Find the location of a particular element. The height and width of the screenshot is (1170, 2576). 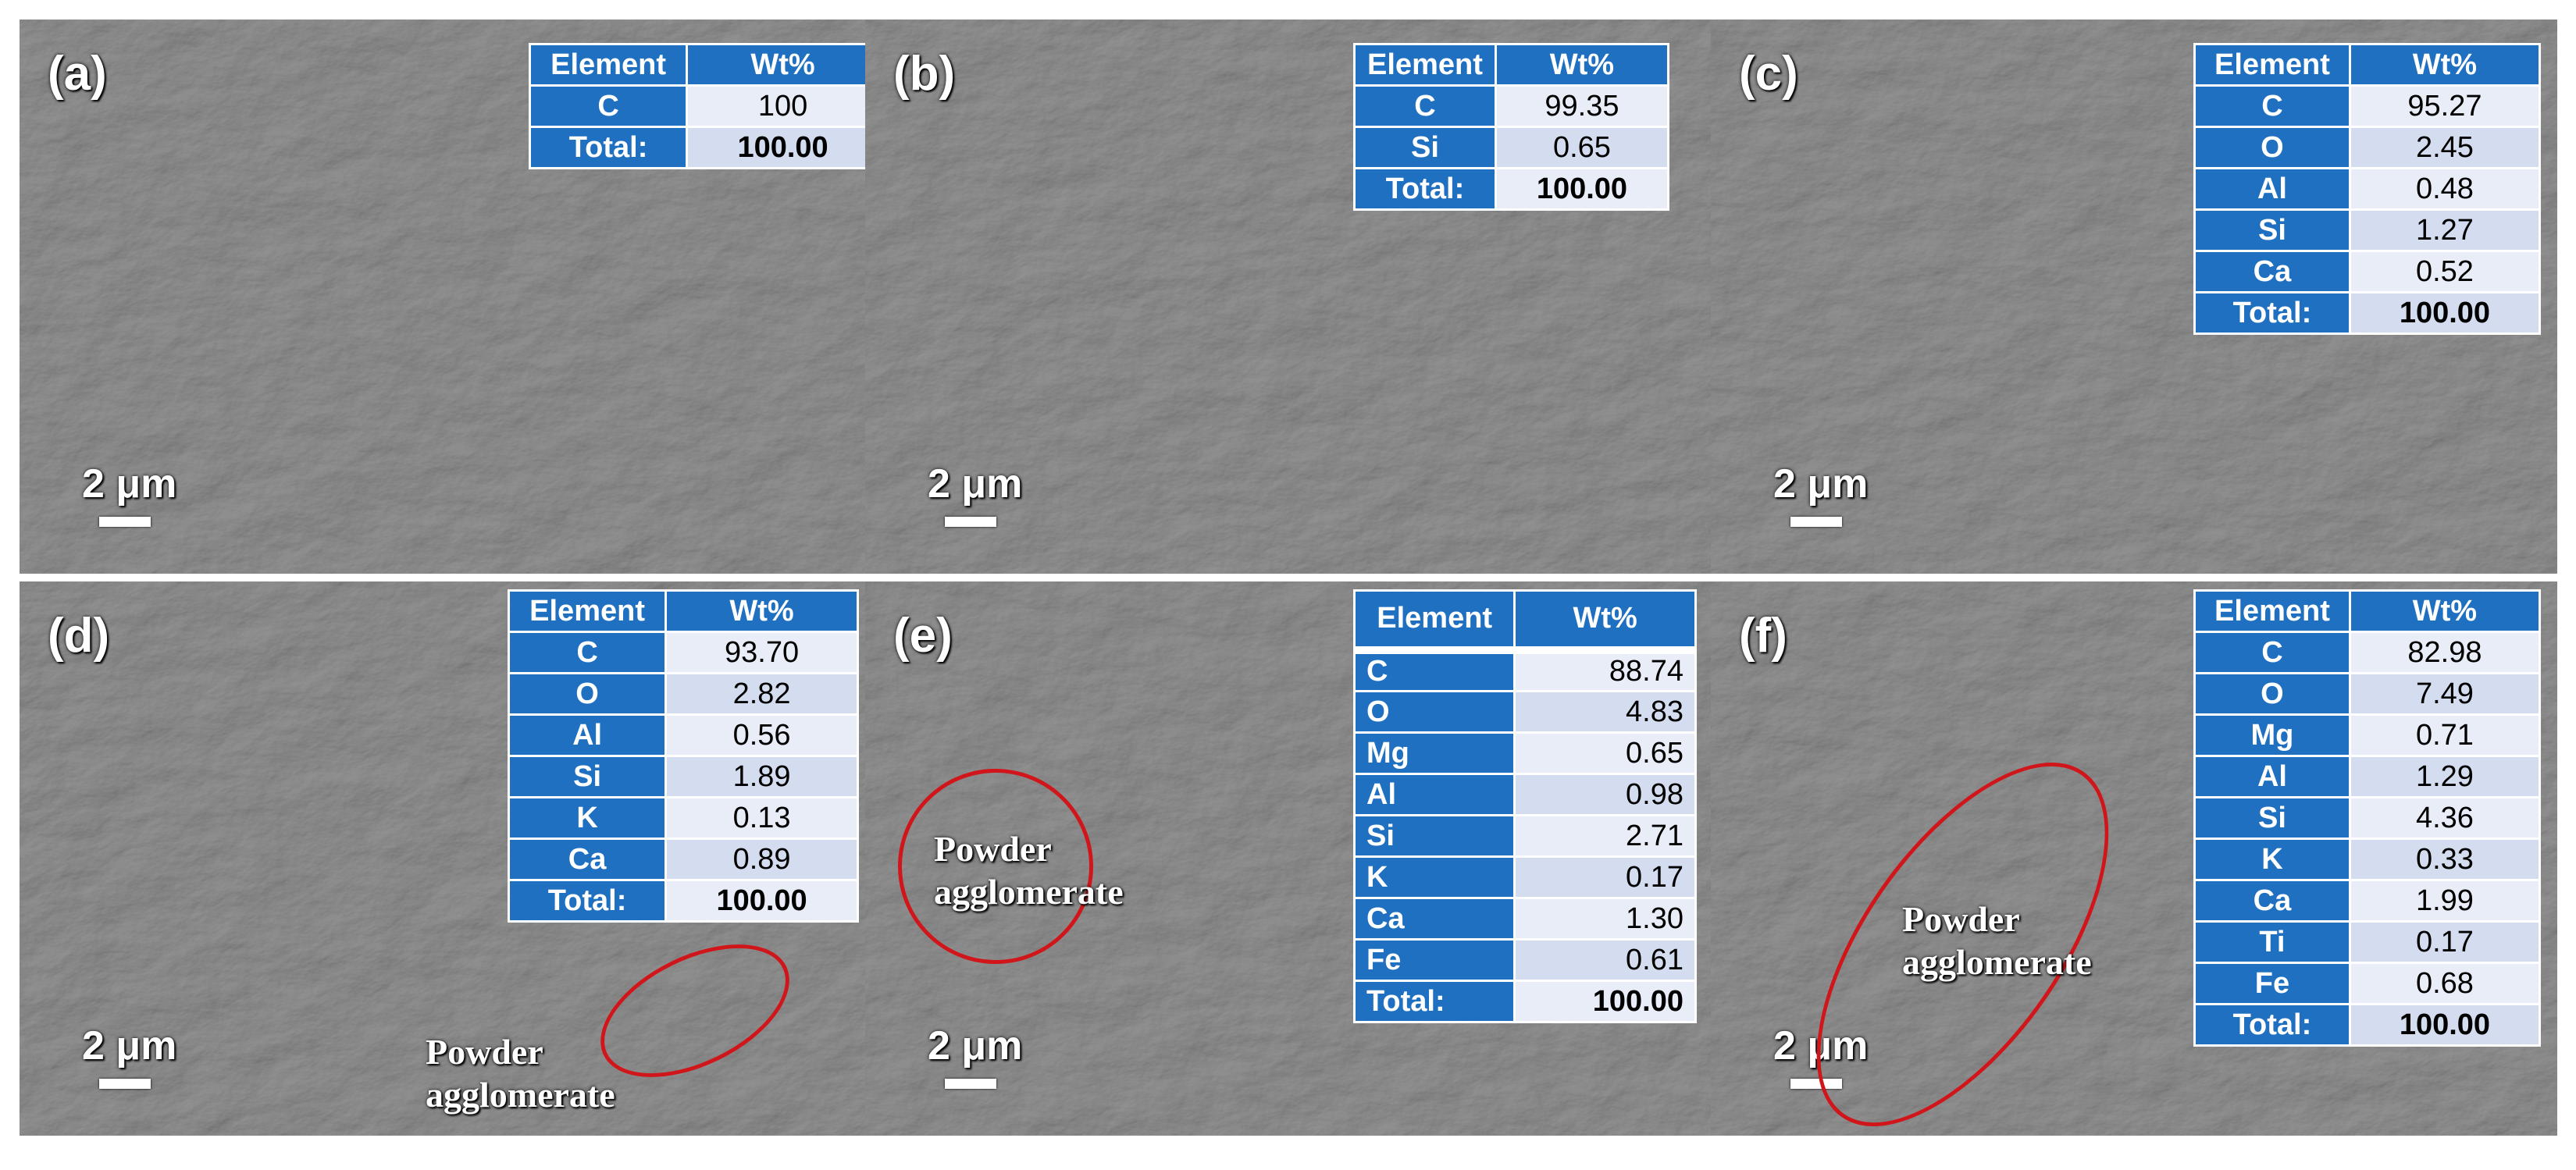

table-row: Al 0.48 is located at coordinates (2367, 189).